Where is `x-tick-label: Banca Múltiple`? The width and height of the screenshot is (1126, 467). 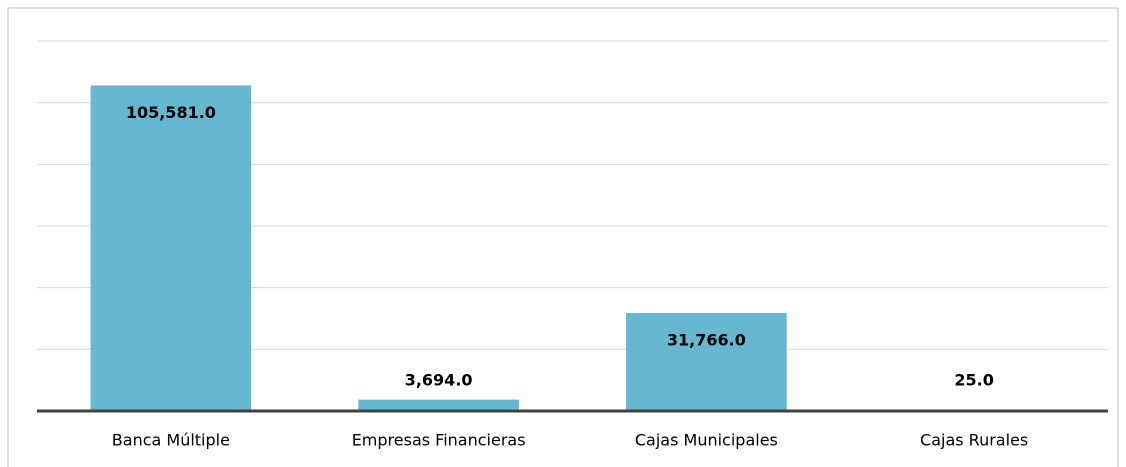
x-tick-label: Banca Múltiple is located at coordinates (171, 440).